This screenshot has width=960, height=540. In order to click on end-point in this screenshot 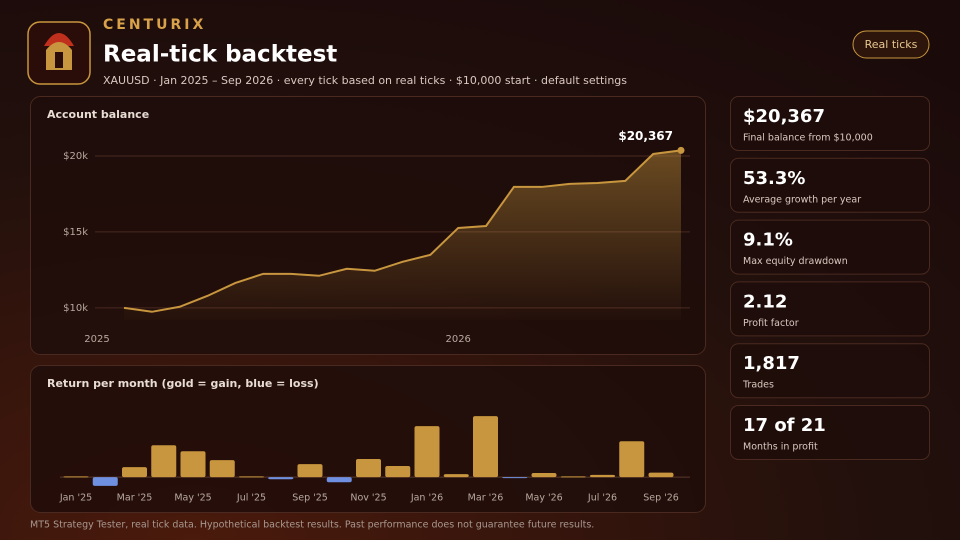, I will do `click(681, 150)`.